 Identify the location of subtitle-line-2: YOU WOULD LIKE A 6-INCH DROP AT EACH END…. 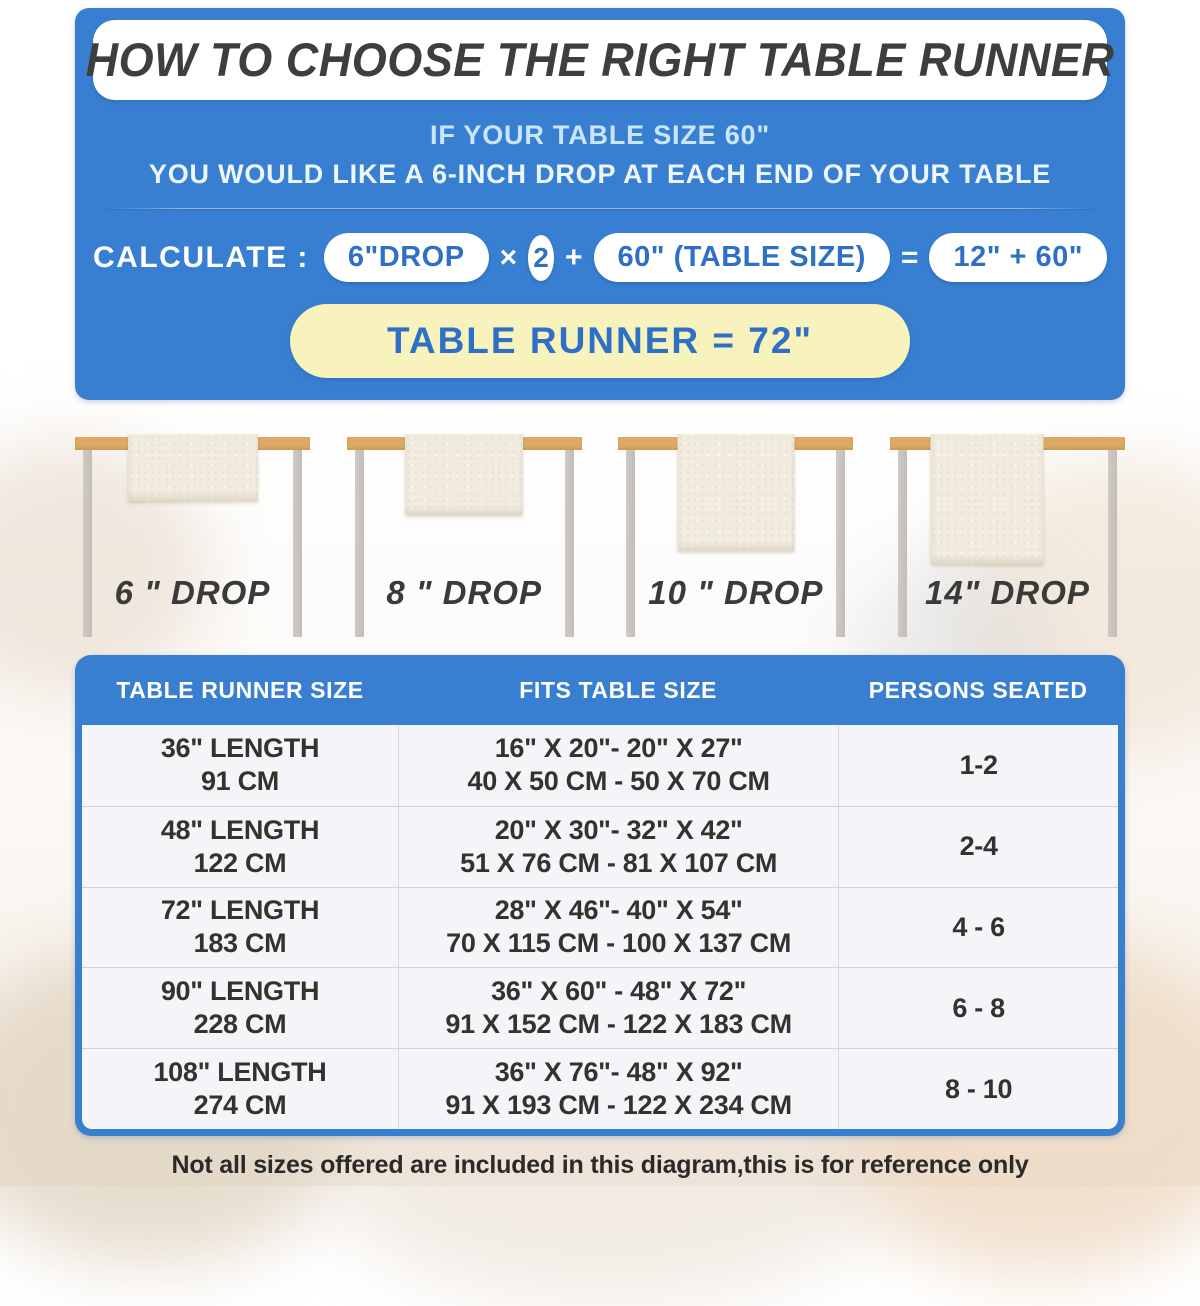
(600, 174).